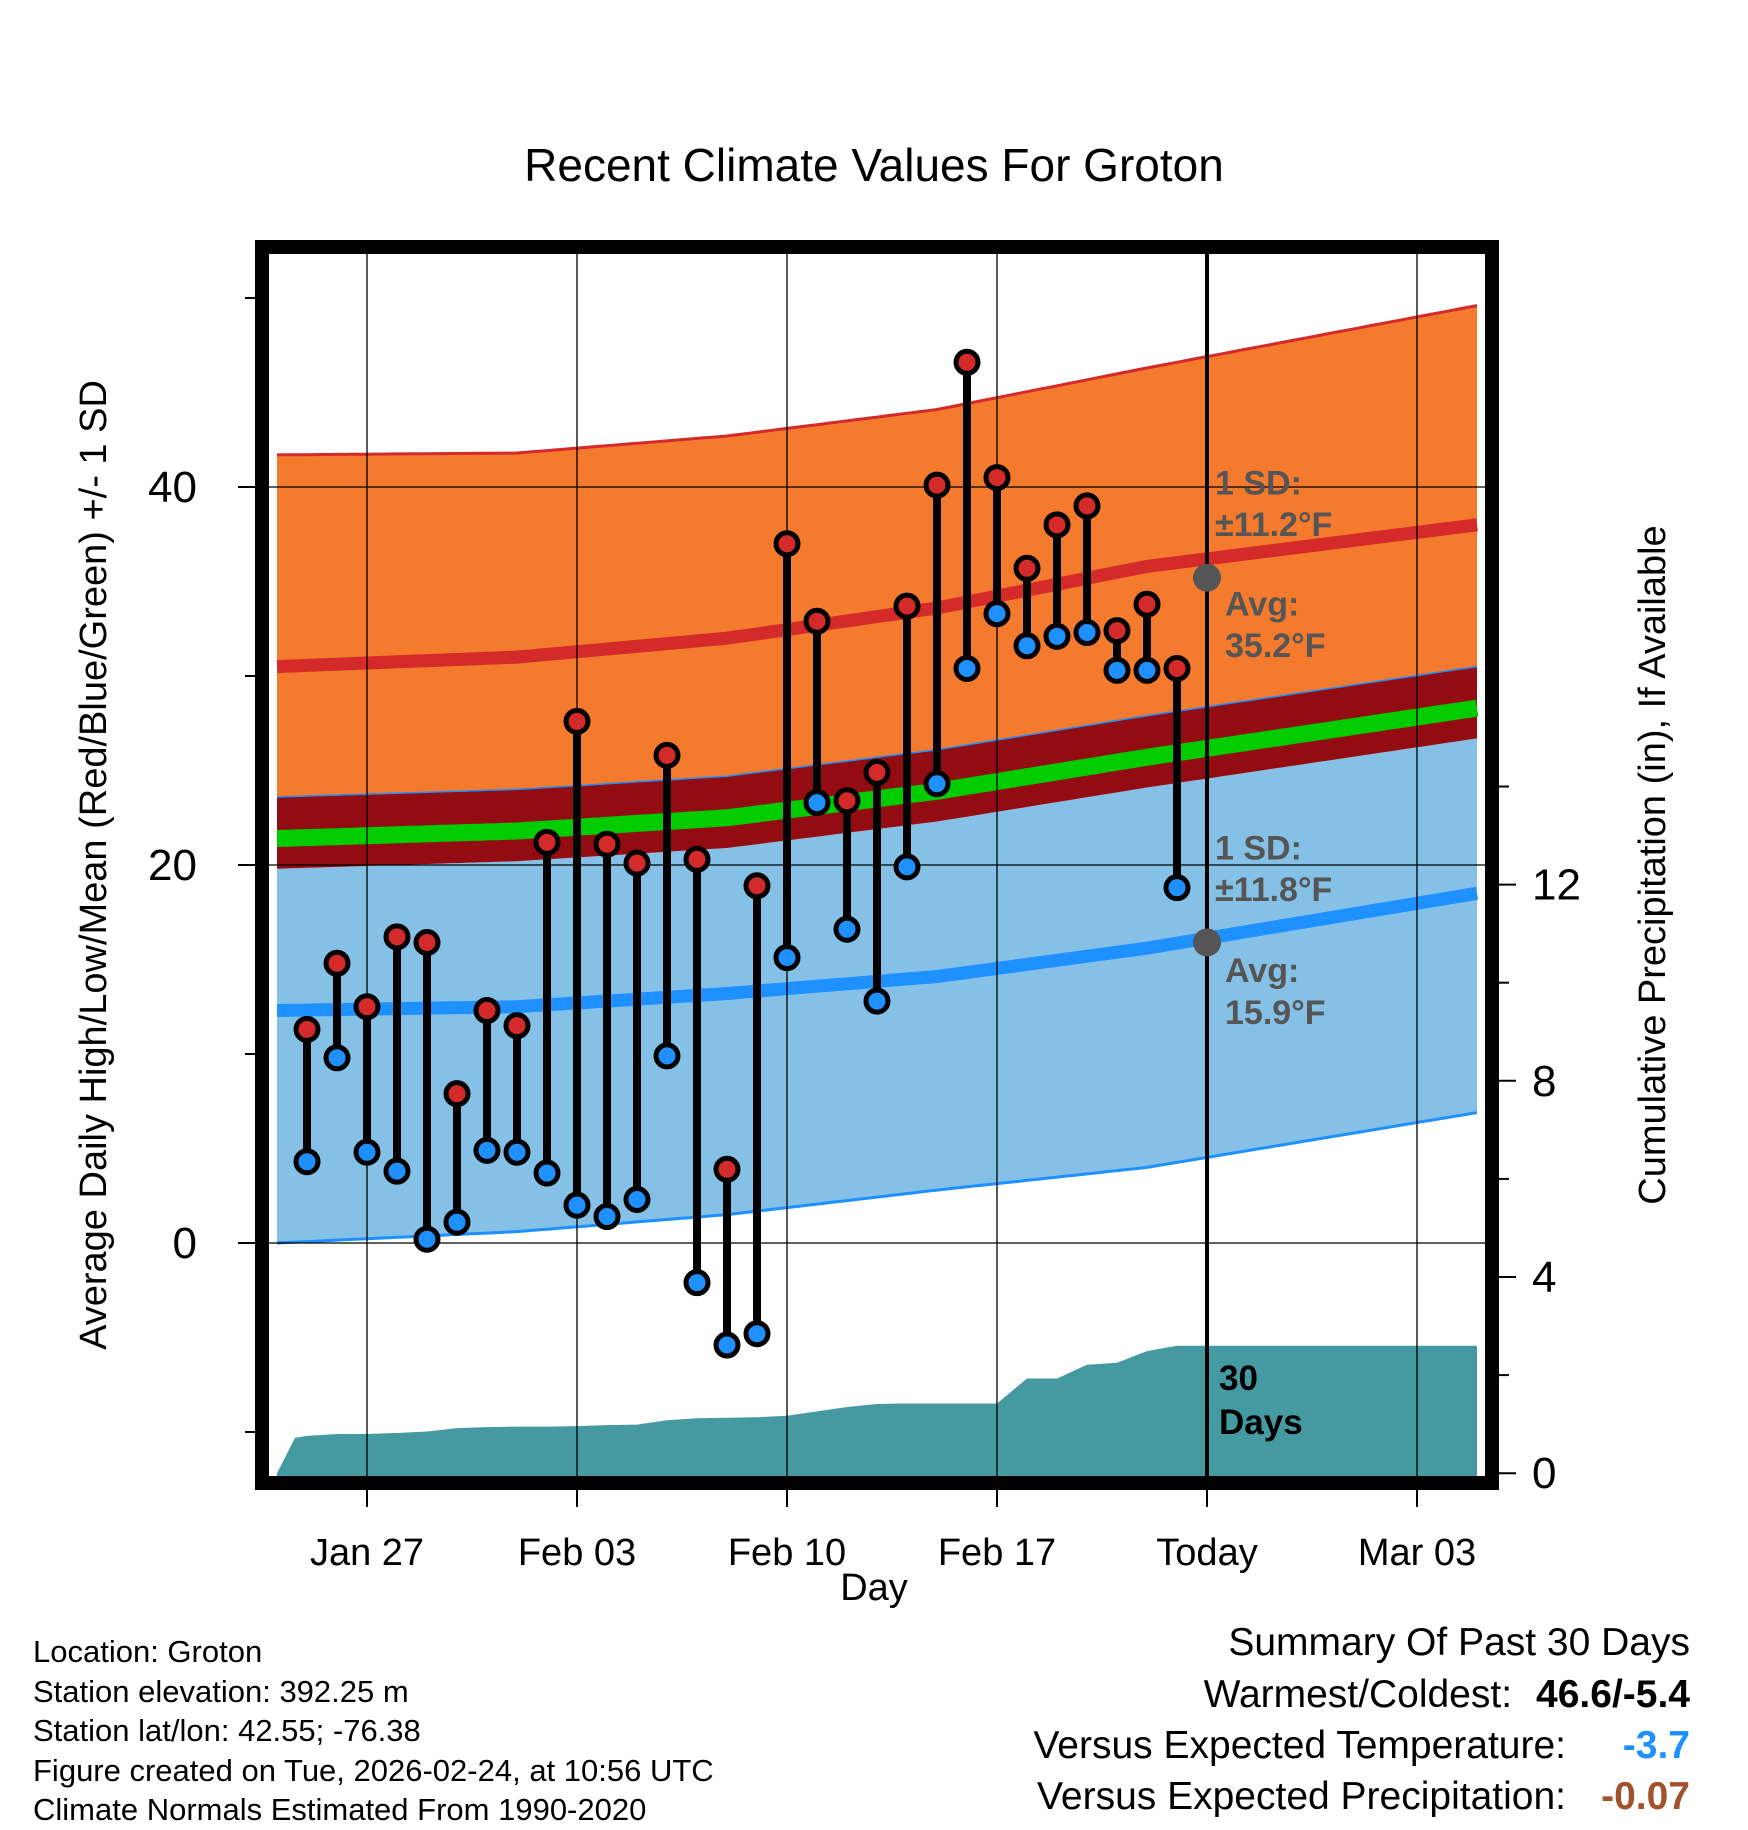  What do you see at coordinates (185, 1243) in the screenshot?
I see `y-tick-label: 0` at bounding box center [185, 1243].